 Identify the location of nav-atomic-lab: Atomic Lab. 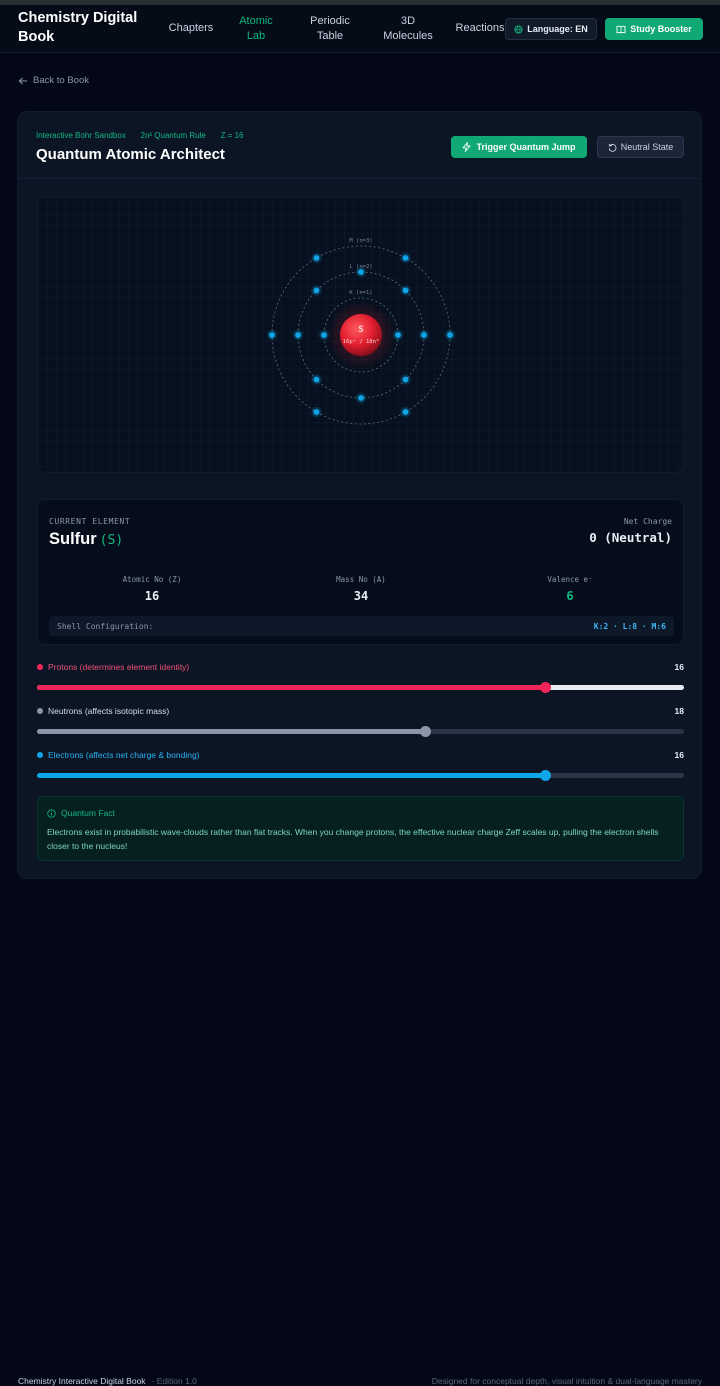
(256, 28).